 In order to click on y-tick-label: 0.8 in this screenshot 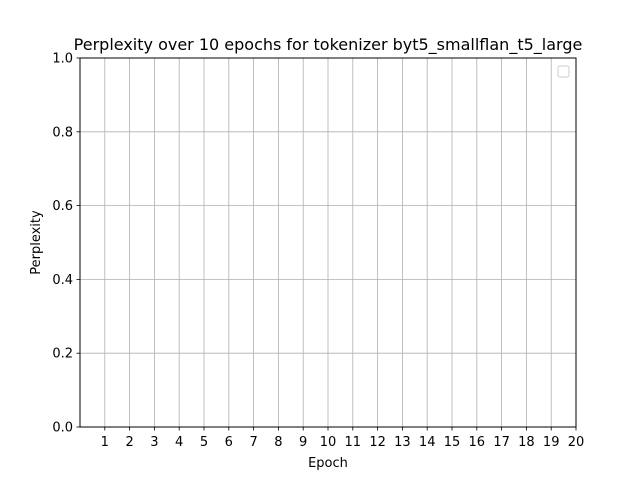, I will do `click(62, 132)`.